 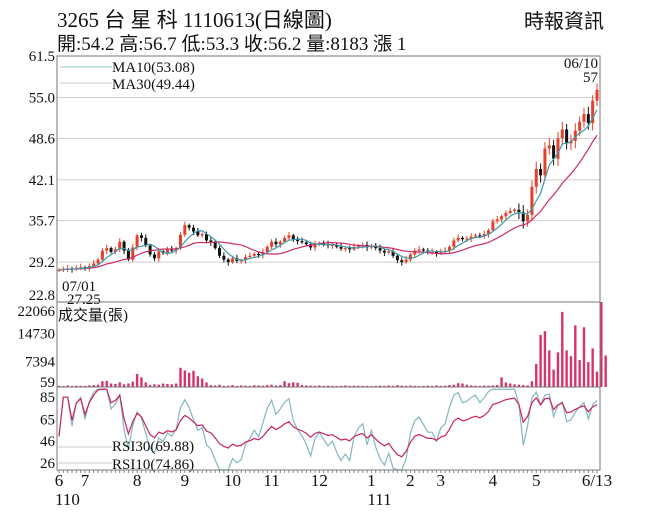 I want to click on rsi-lines, so click(x=328, y=429).